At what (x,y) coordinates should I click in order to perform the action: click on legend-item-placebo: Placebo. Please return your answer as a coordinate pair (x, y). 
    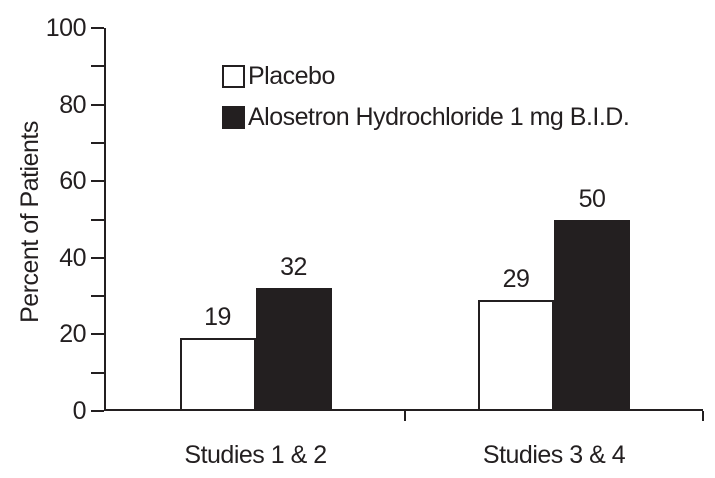
    Looking at the image, I should click on (425, 75).